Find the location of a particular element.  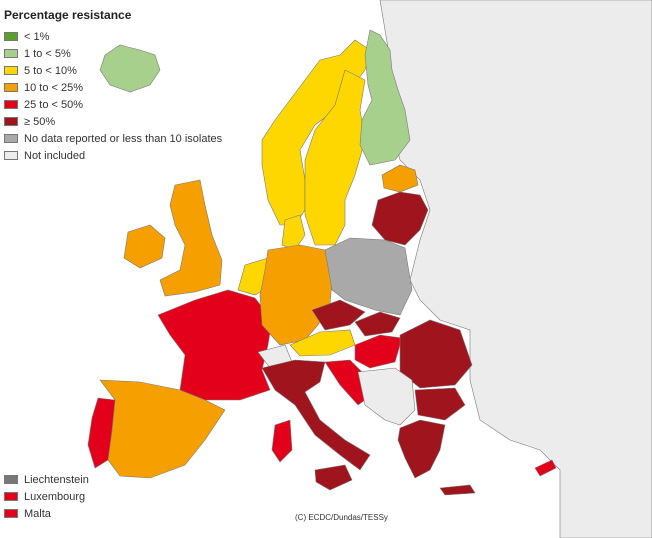

legend-item: 25 to < 50% is located at coordinates (113, 104).